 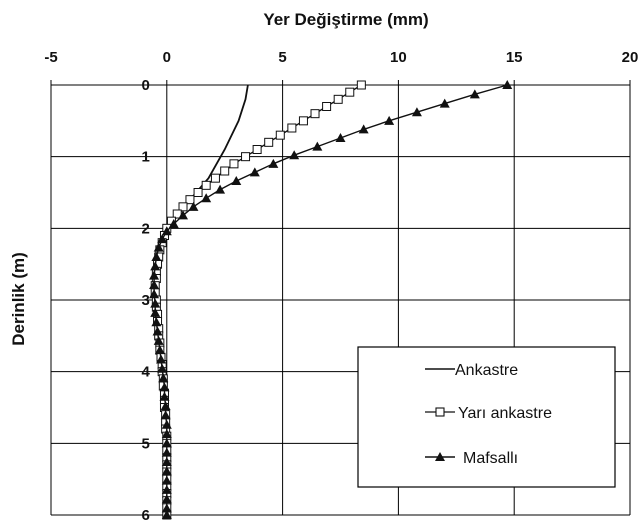 I want to click on y-tick-label: 1, so click(x=145, y=157).